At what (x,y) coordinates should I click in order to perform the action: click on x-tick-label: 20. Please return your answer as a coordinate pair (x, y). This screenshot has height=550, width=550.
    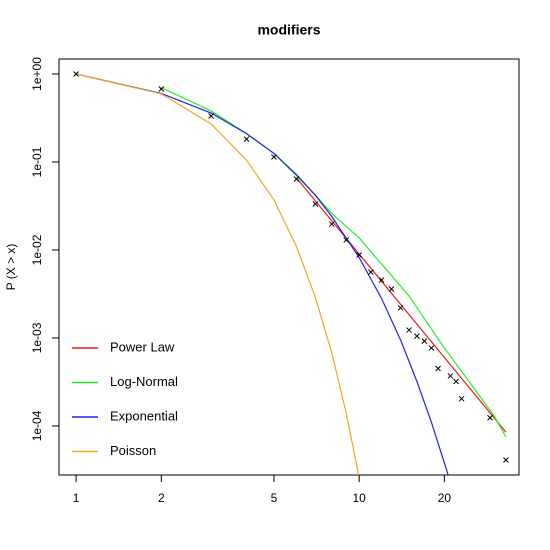
    Looking at the image, I should click on (445, 498).